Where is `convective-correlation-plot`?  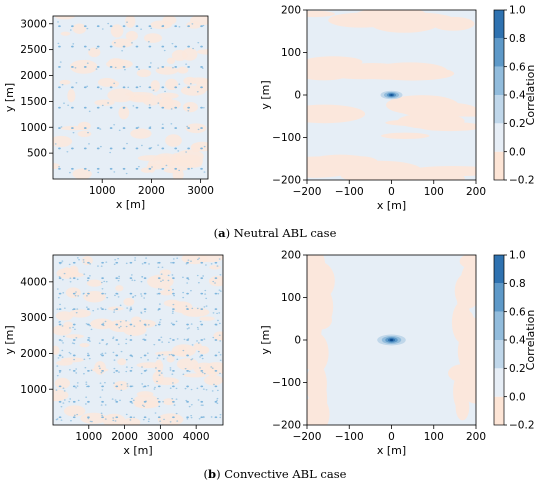
convective-correlation-plot is located at coordinates (391, 340).